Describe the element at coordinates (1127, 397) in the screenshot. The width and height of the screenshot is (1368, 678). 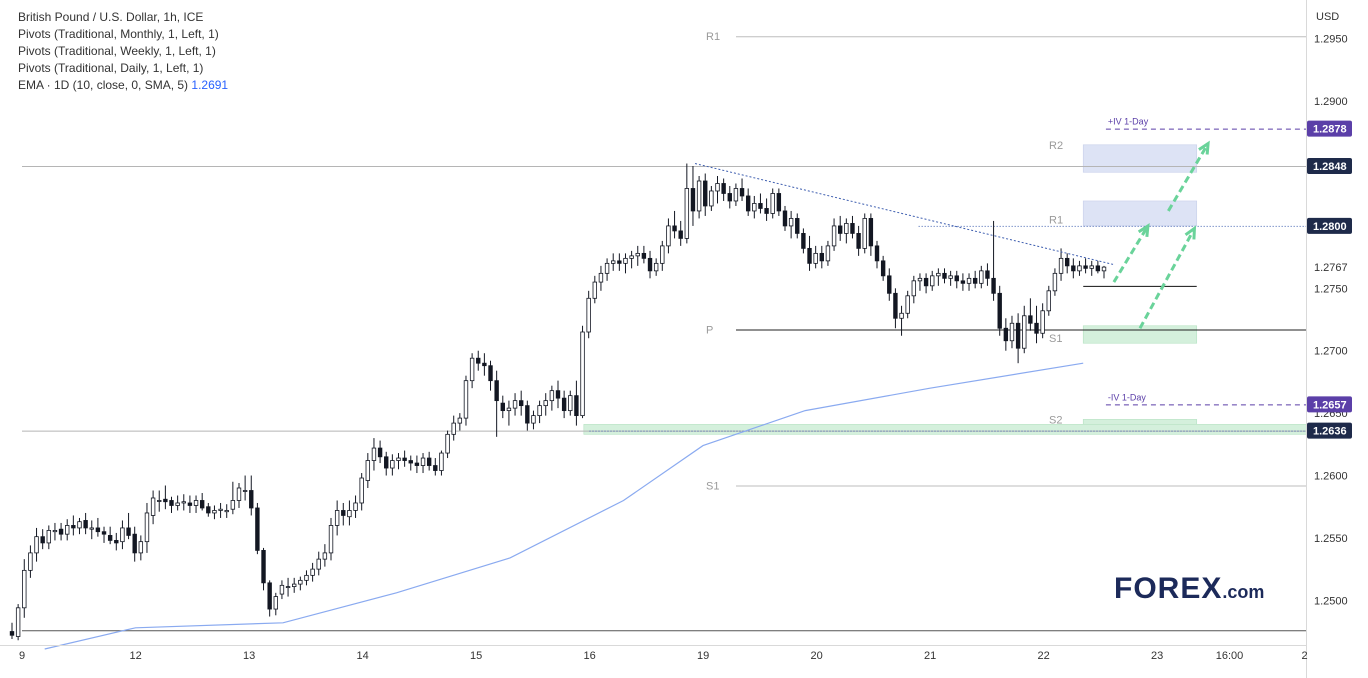
I see `iv-label: -IV 1-Day` at that location.